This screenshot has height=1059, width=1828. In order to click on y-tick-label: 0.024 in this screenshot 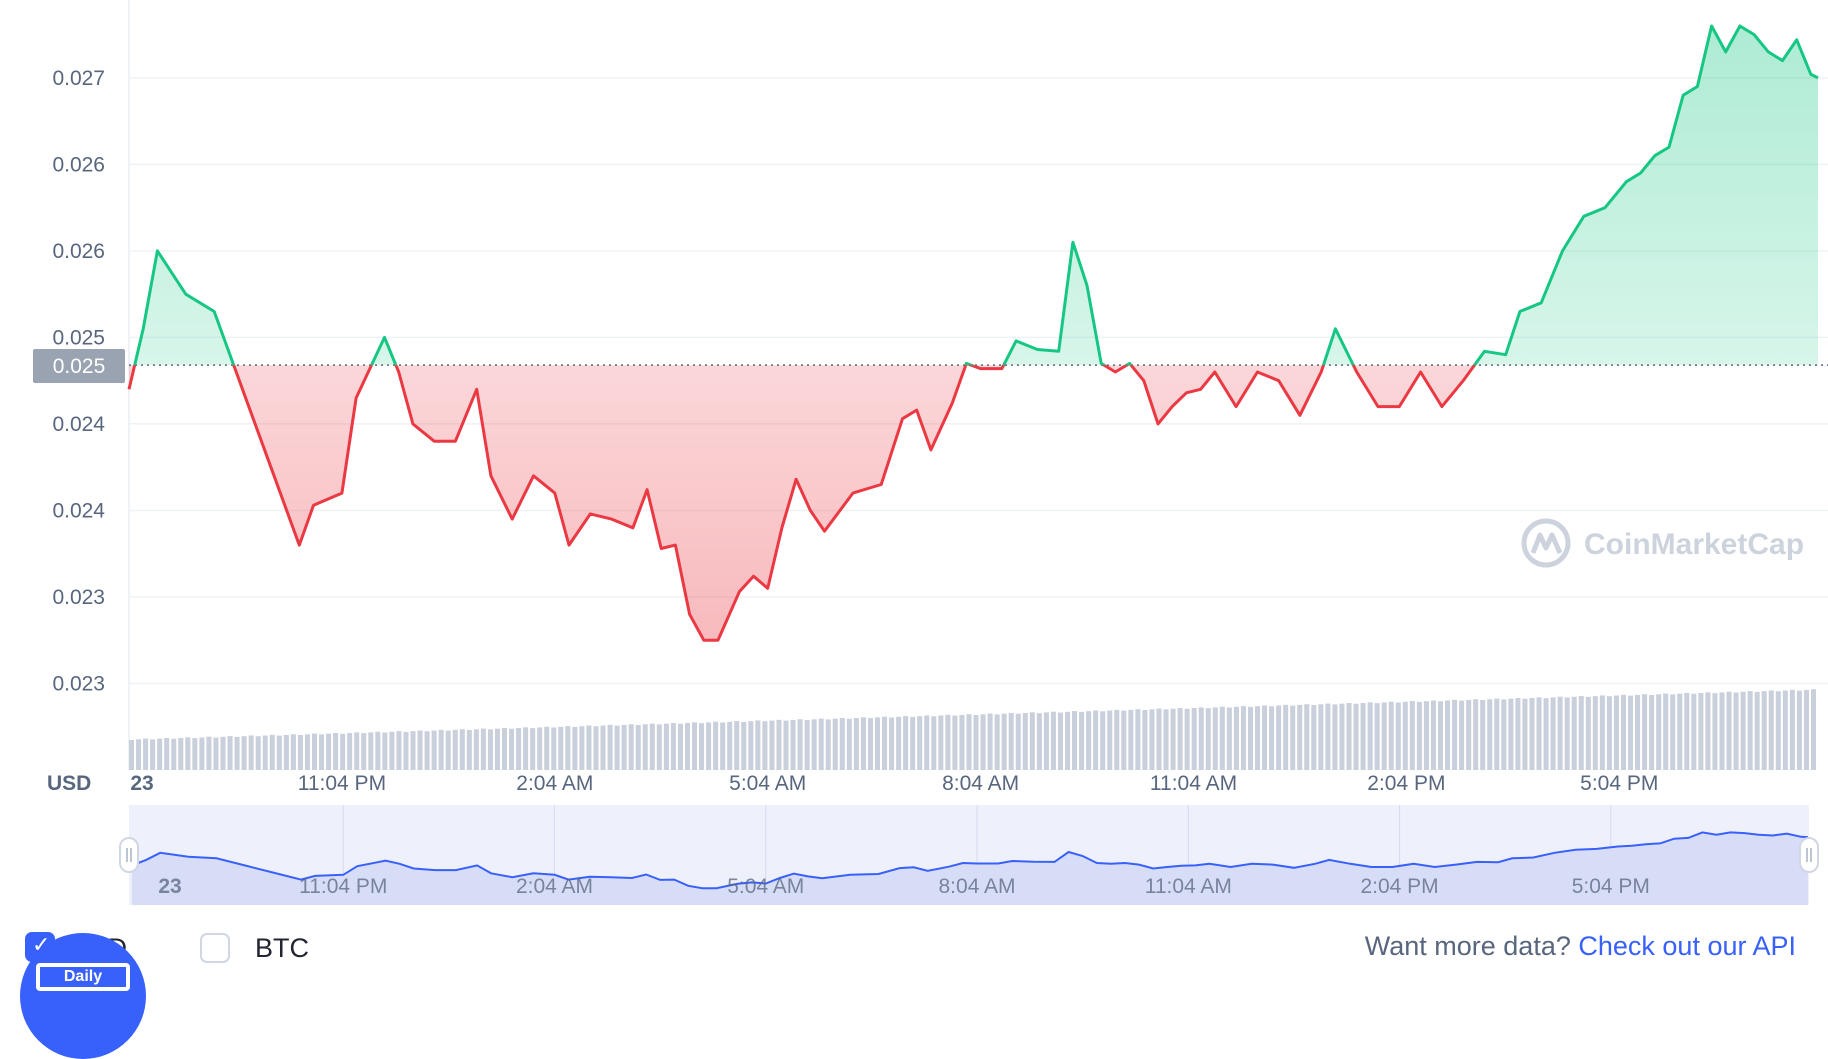, I will do `click(78, 510)`.